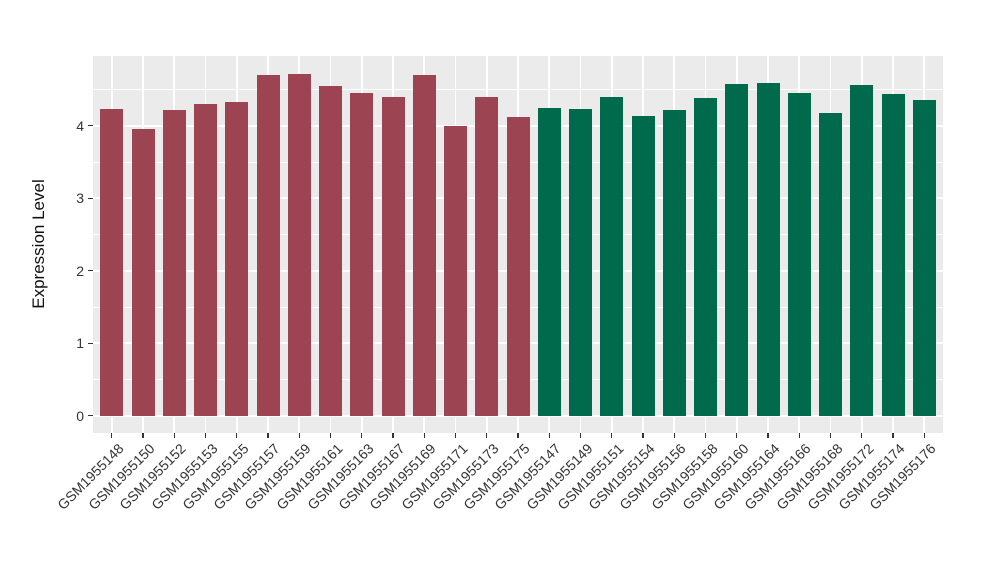  I want to click on bar-GSM1955173, so click(487, 256).